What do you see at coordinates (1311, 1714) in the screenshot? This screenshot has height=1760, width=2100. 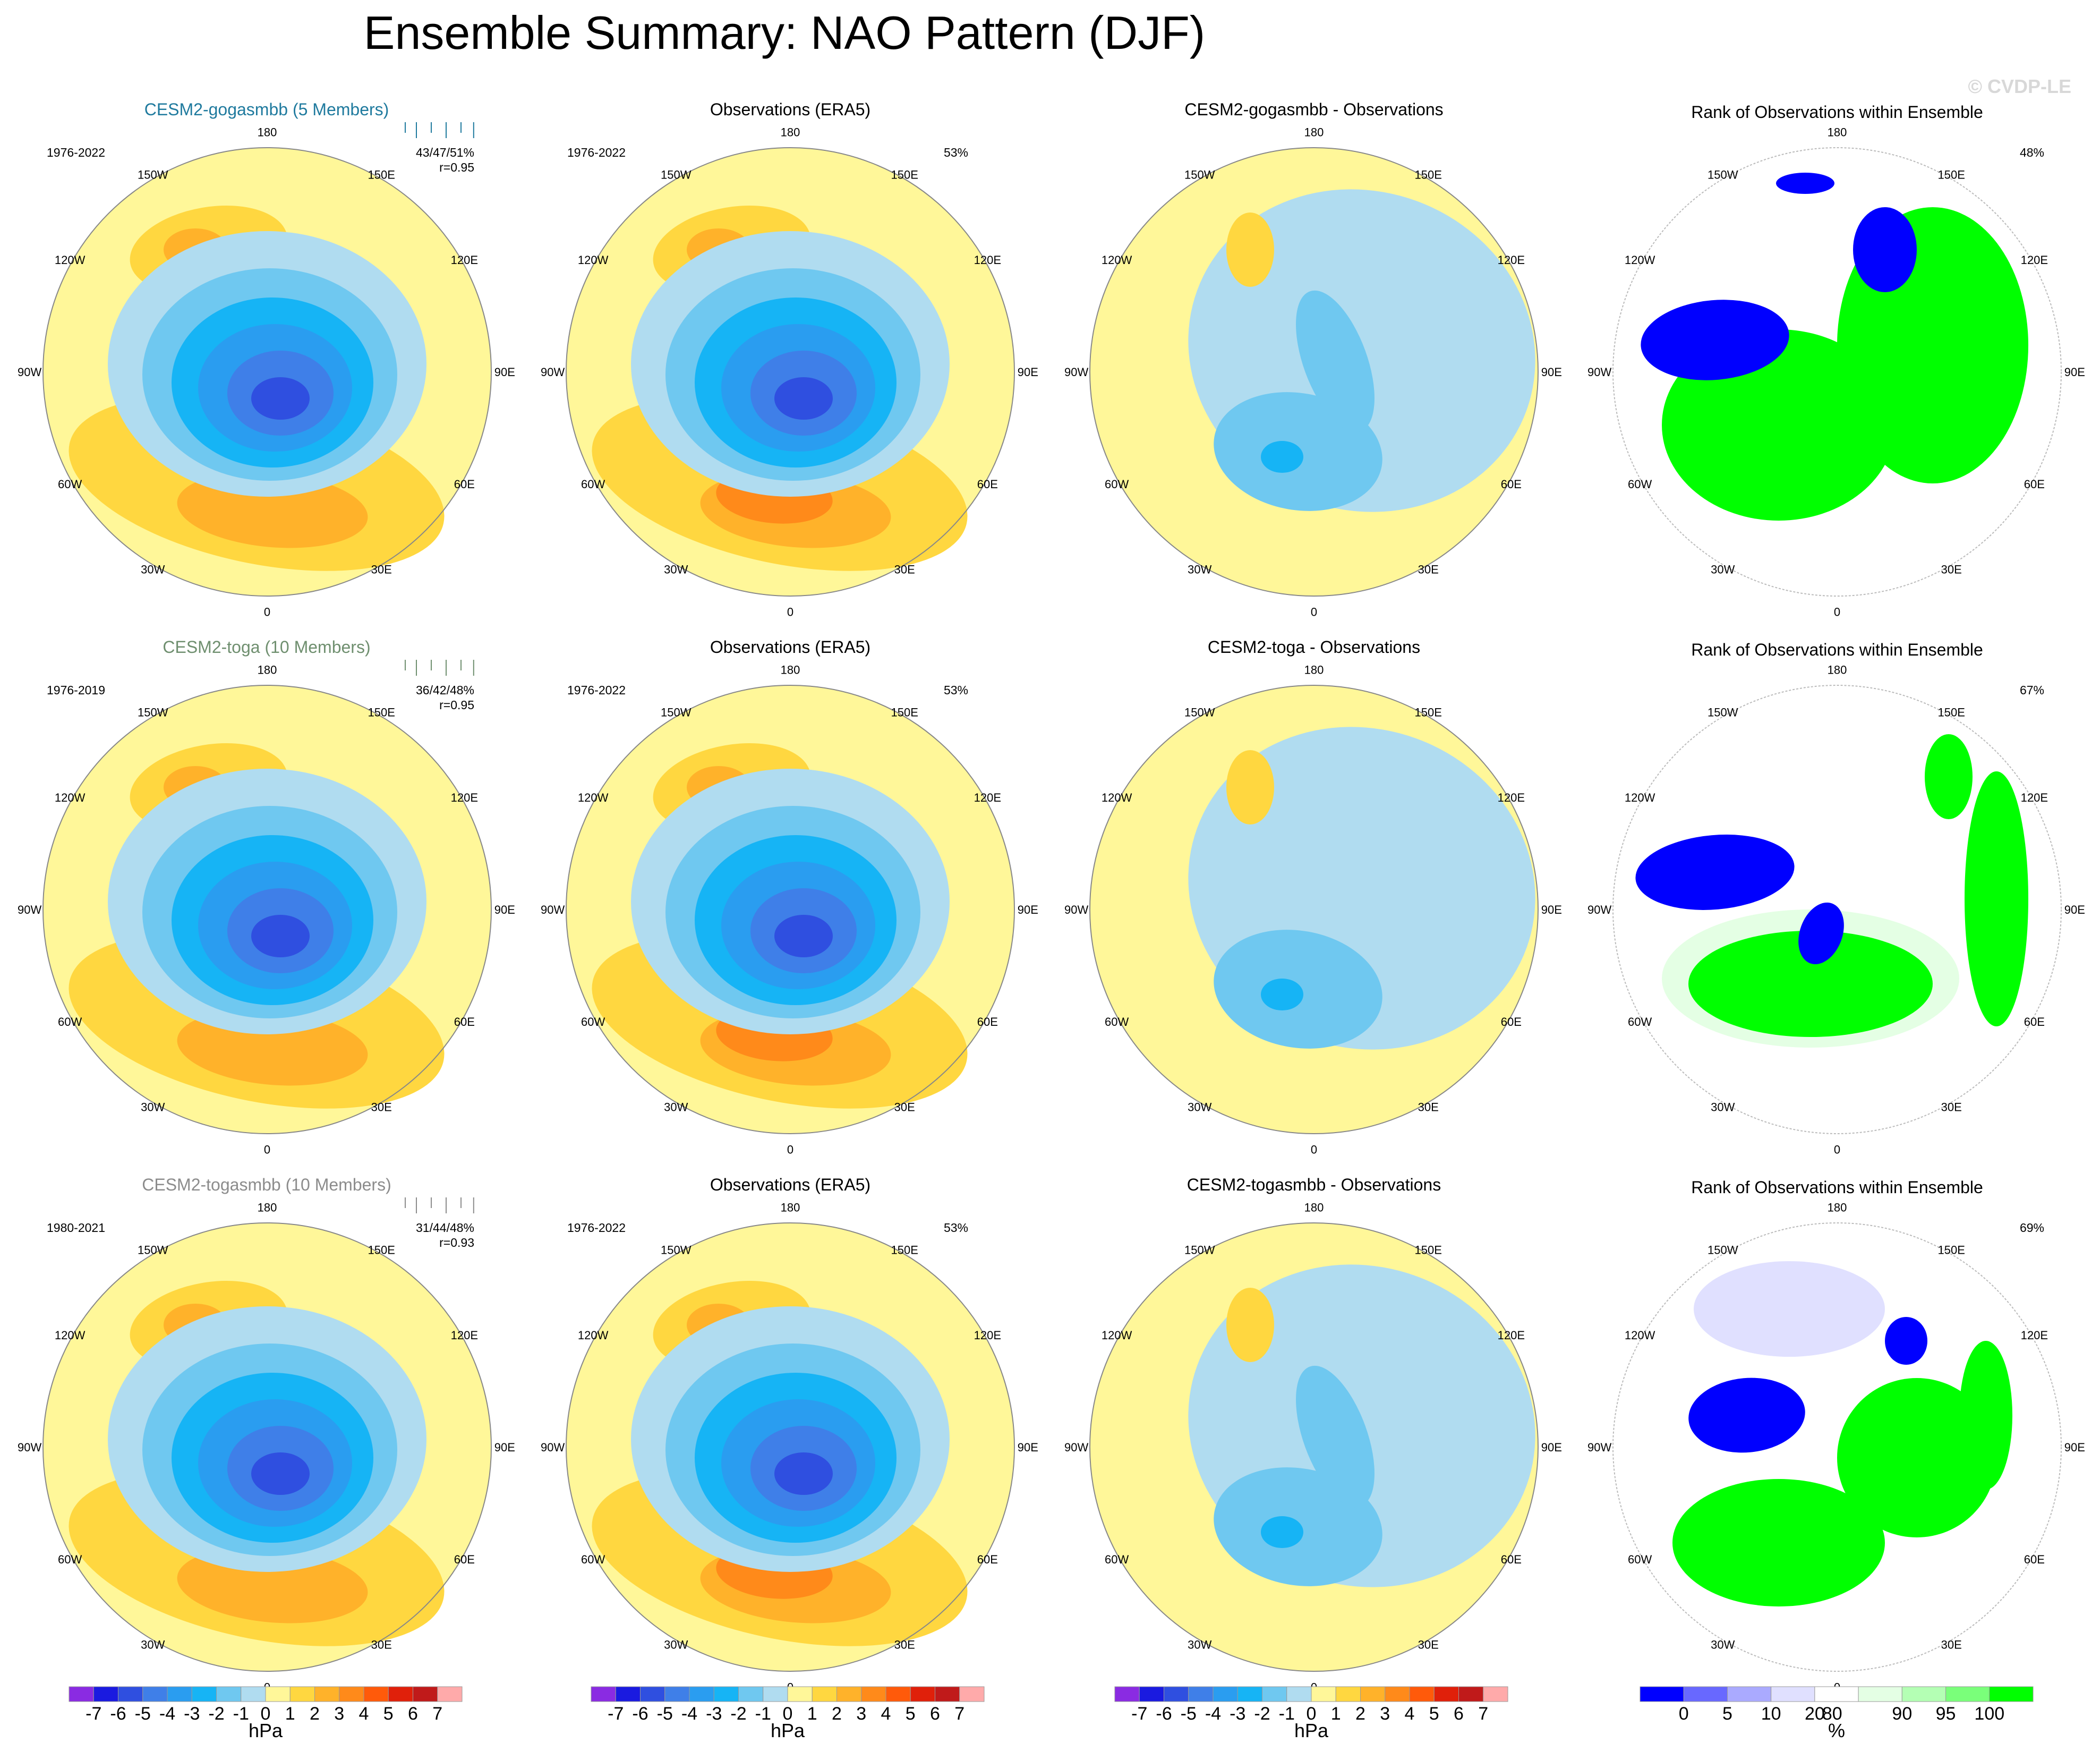 I see `slp-colorbar-2: -7 -6 -5 -4 -3 -2 -1 0 1 2 3 4 5 6 7 hPa` at bounding box center [1311, 1714].